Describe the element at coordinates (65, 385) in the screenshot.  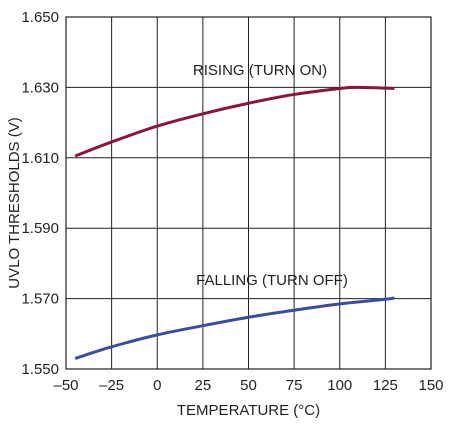
I see `x-tick-label: –50` at that location.